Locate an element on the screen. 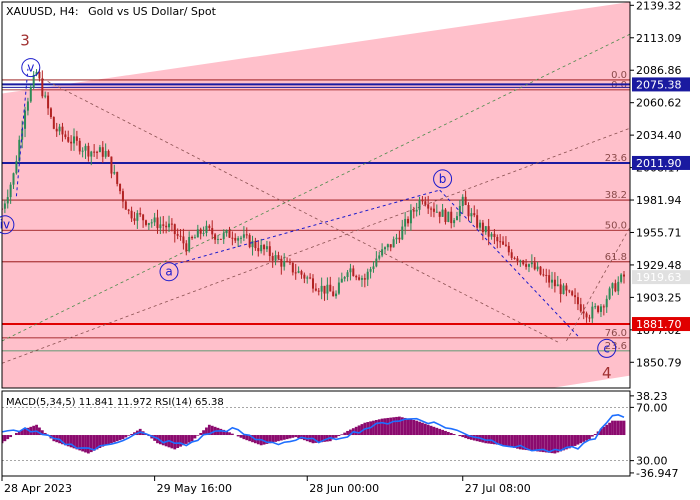 The height and width of the screenshot is (500, 700). chart-symbol: XAUUSD, H4: is located at coordinates (42, 11).